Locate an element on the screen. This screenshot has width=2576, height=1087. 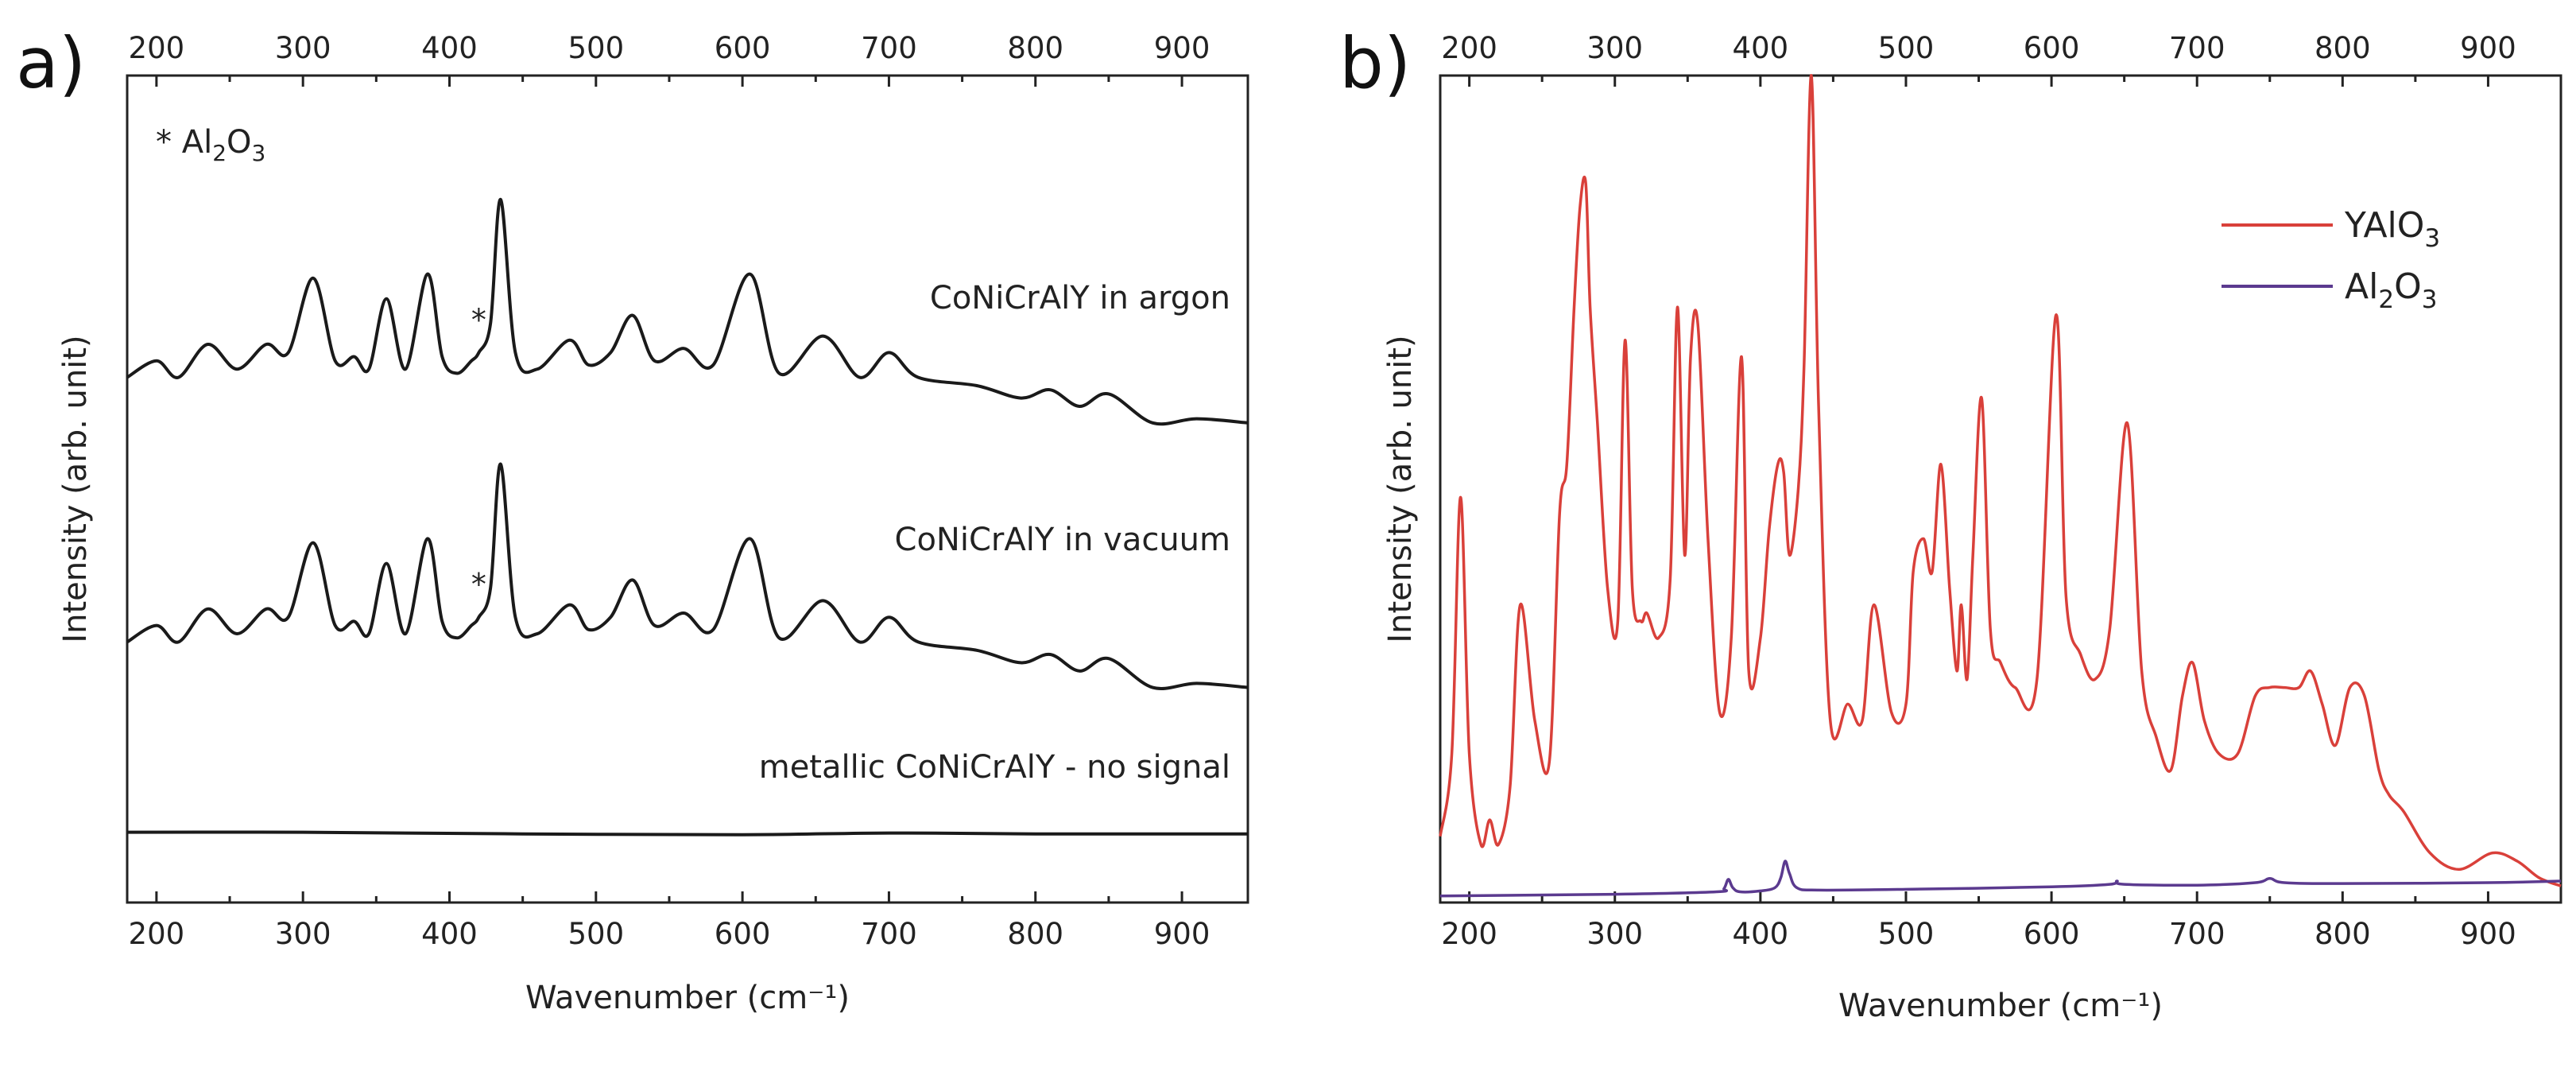
series-line-metallic is located at coordinates (687, 833).